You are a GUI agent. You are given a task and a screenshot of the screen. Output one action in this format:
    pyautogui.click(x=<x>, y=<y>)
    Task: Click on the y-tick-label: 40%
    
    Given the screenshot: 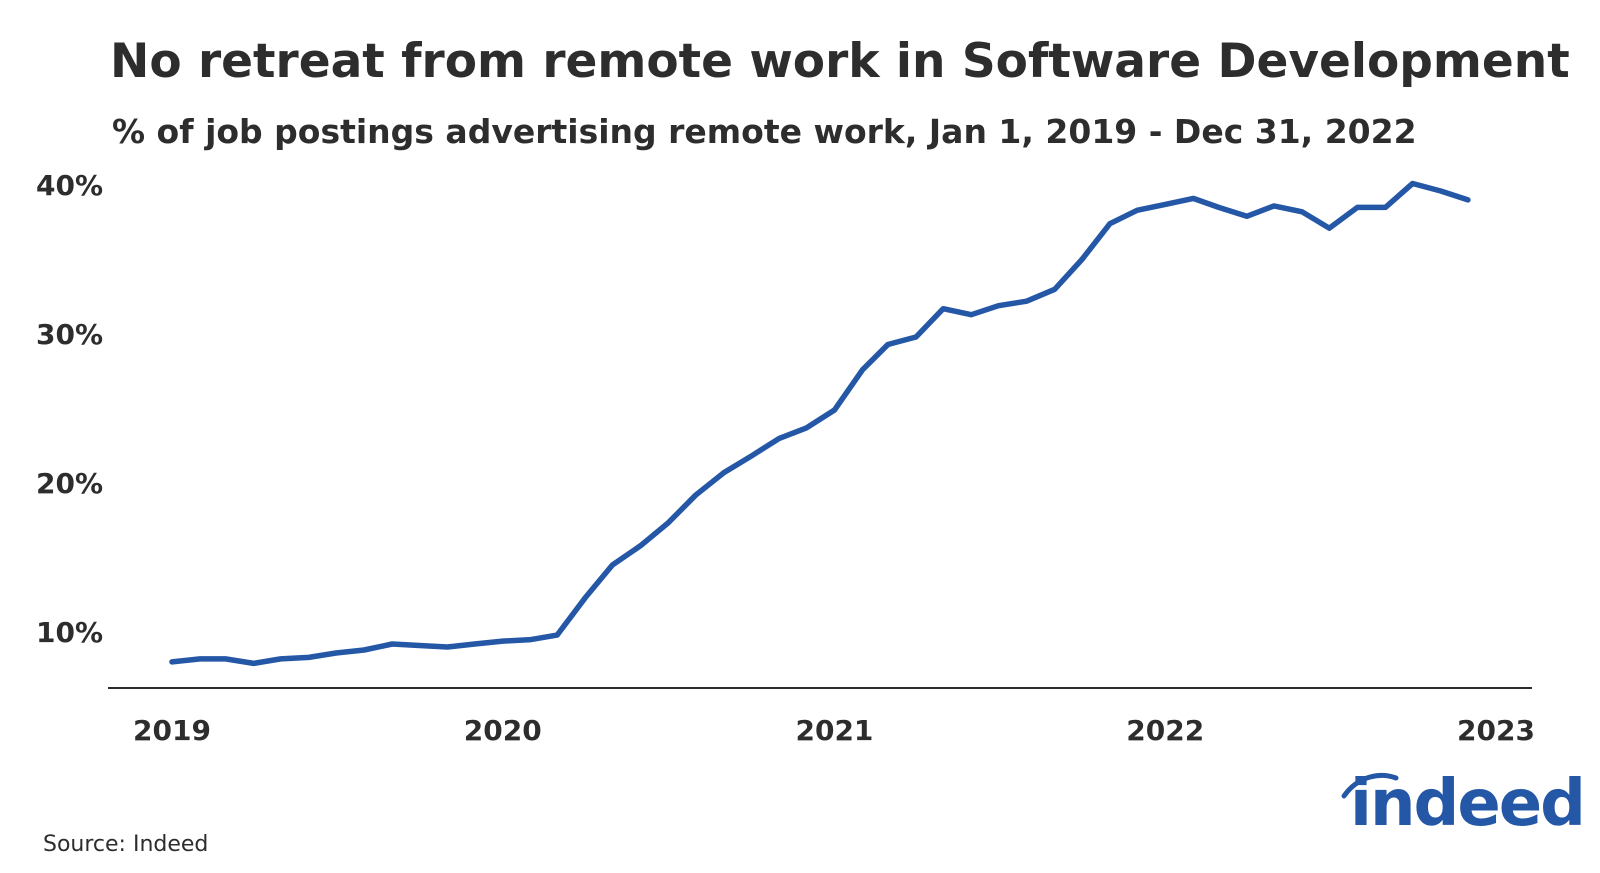 What is the action you would take?
    pyautogui.click(x=69, y=185)
    